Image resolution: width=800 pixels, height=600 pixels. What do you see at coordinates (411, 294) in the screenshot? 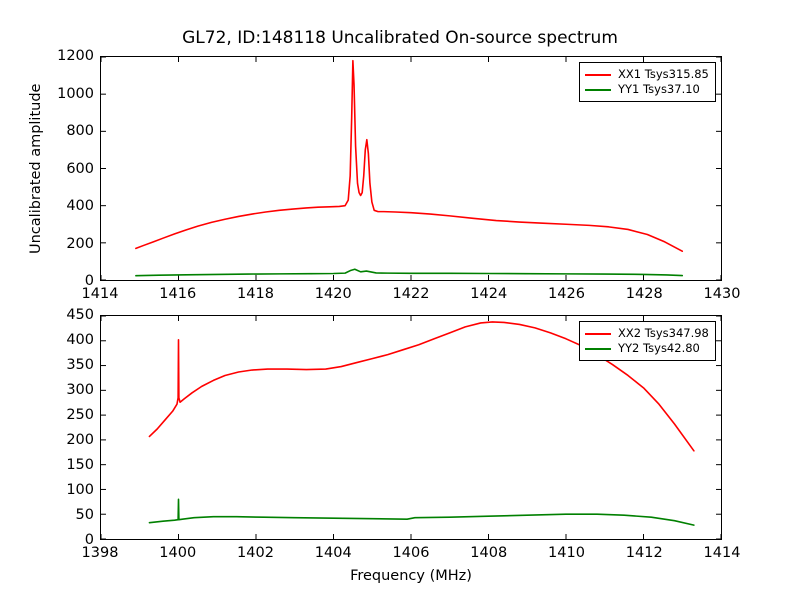
I see `x-tick-label: 1422` at bounding box center [411, 294].